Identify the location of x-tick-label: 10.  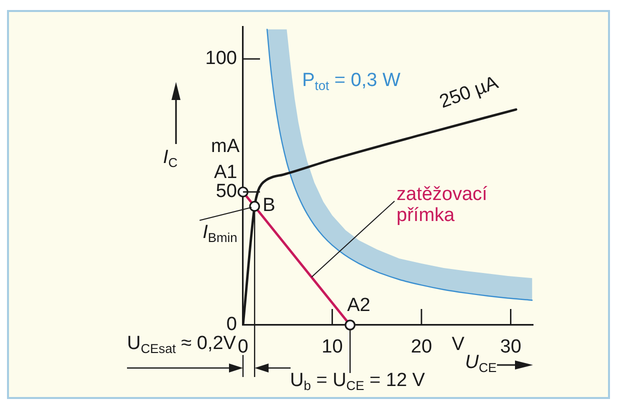
(332, 347).